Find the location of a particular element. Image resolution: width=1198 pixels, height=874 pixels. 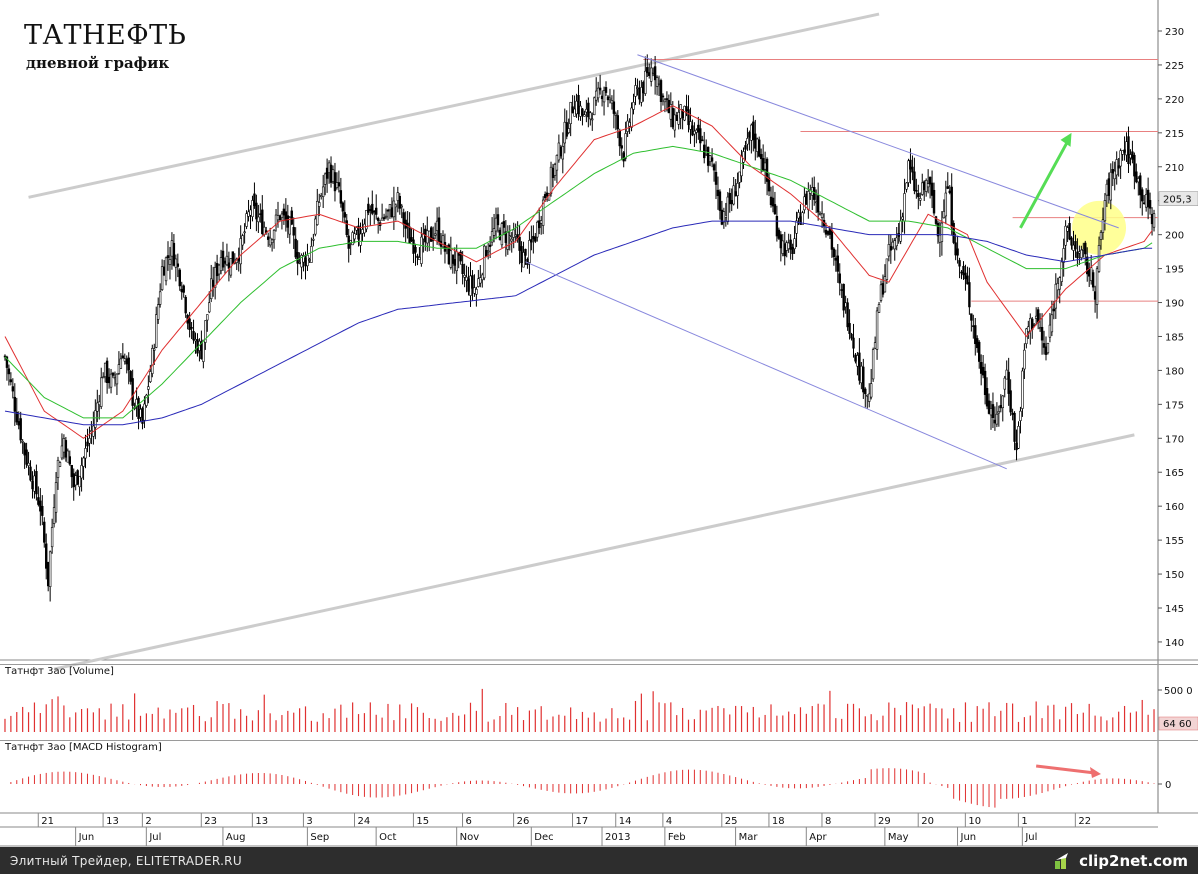

green-trend-arrow is located at coordinates (1044, 184).